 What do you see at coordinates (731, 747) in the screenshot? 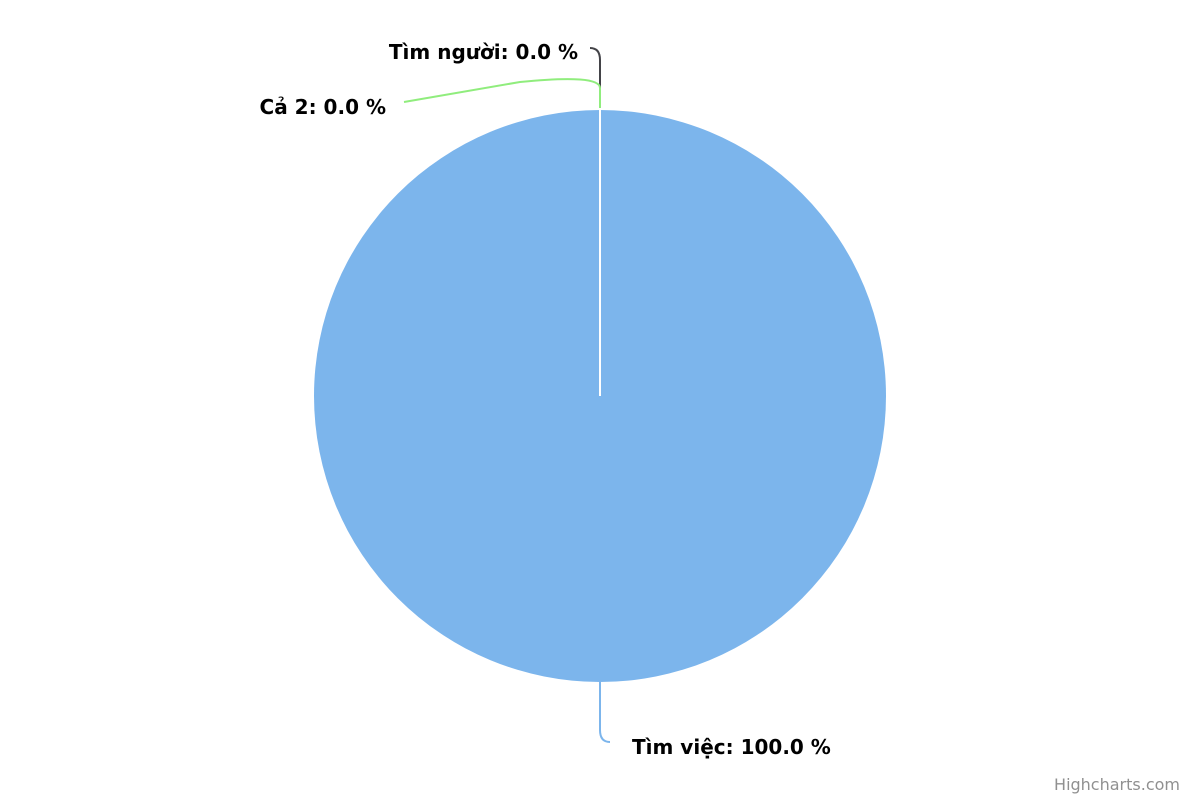
I see `data-label-0: Tìm việc: 100.0 %` at bounding box center [731, 747].